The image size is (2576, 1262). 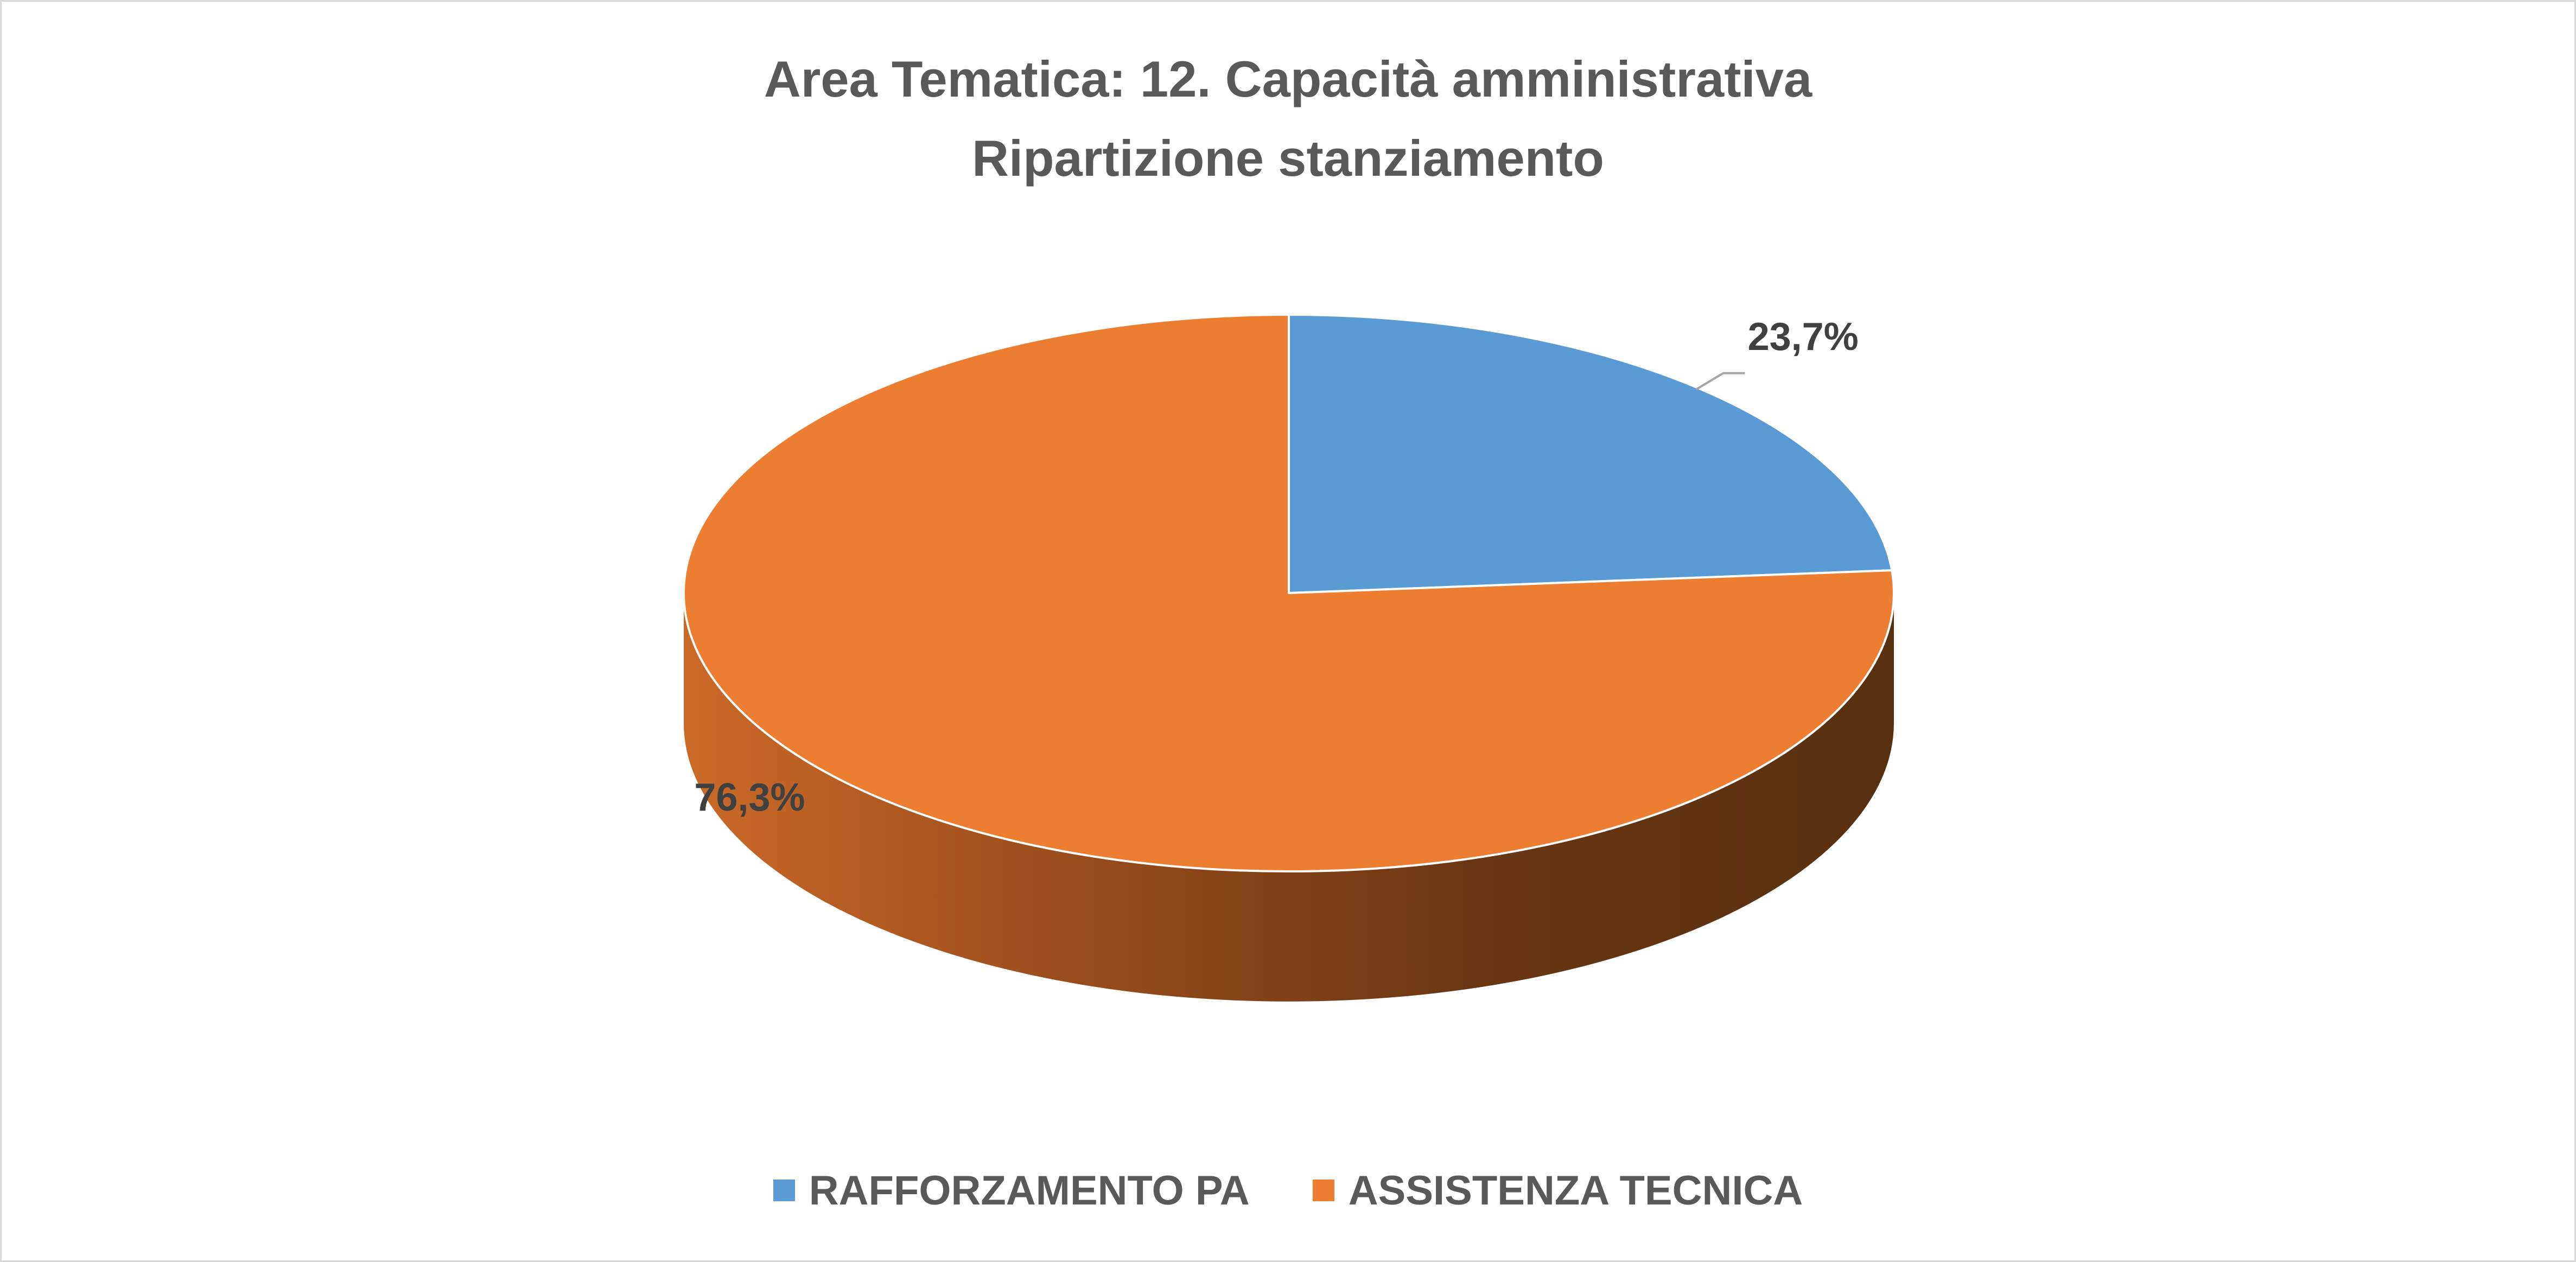 I want to click on legend-label-assistenza-tecnica: ASSISTENZA TECNICA, so click(x=1575, y=1191).